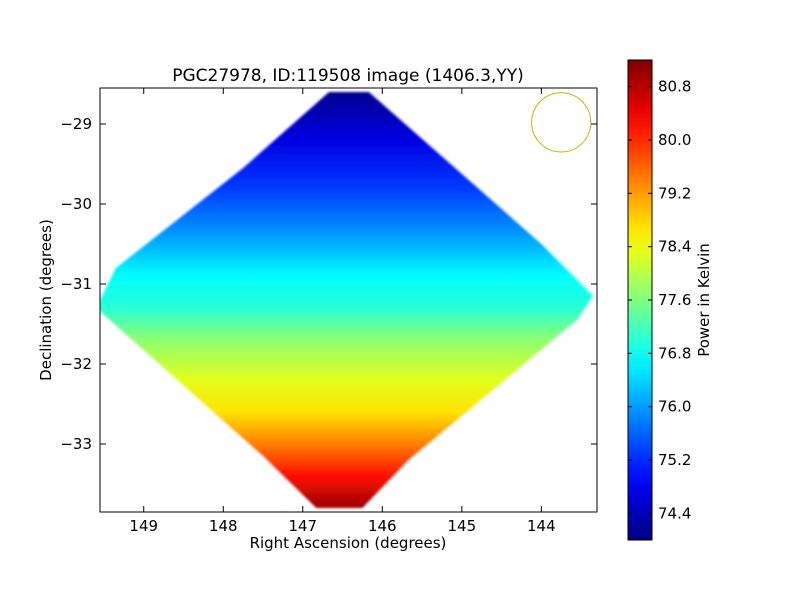 The height and width of the screenshot is (600, 800). I want to click on colorbar-tick-label: 76.8, so click(674, 353).